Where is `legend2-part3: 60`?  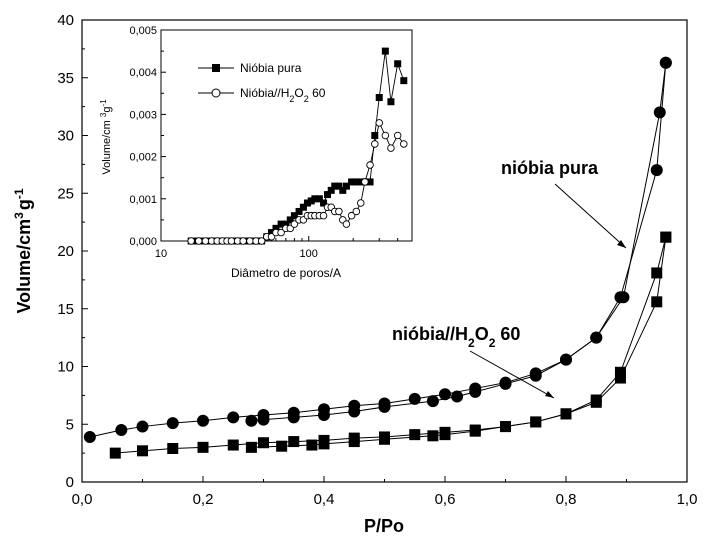 legend2-part3: 60 is located at coordinates (317, 93).